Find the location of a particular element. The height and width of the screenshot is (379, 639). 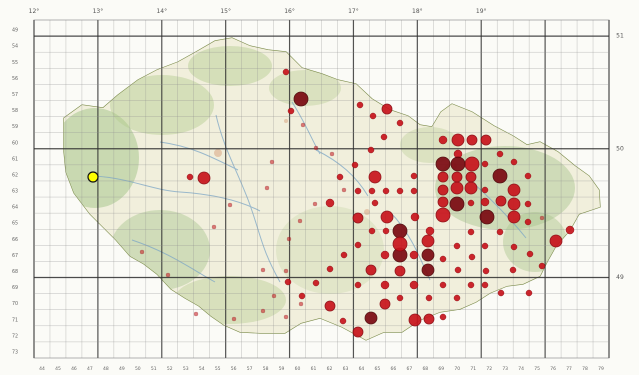

top-degree-label: 15° is located at coordinates (225, 11).